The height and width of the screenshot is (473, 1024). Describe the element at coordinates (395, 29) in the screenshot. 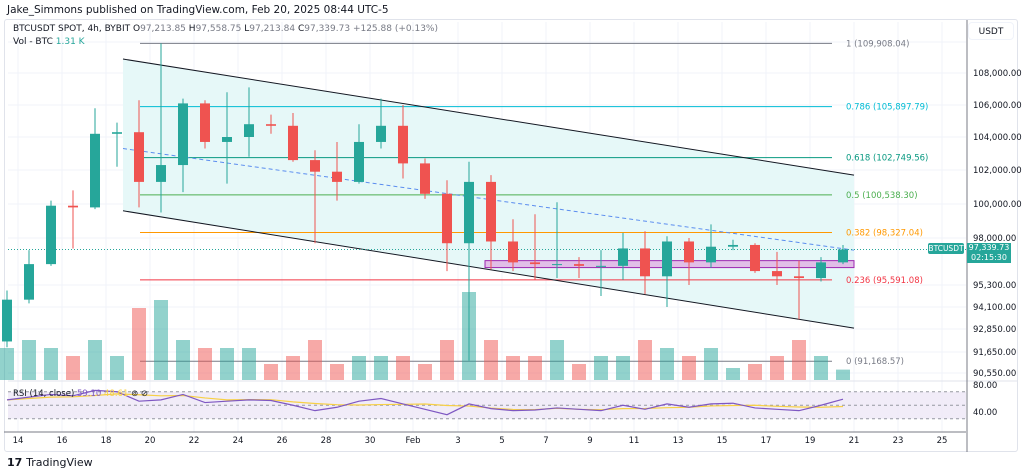

I see `change-value: +125.88 (+0.13%)` at that location.